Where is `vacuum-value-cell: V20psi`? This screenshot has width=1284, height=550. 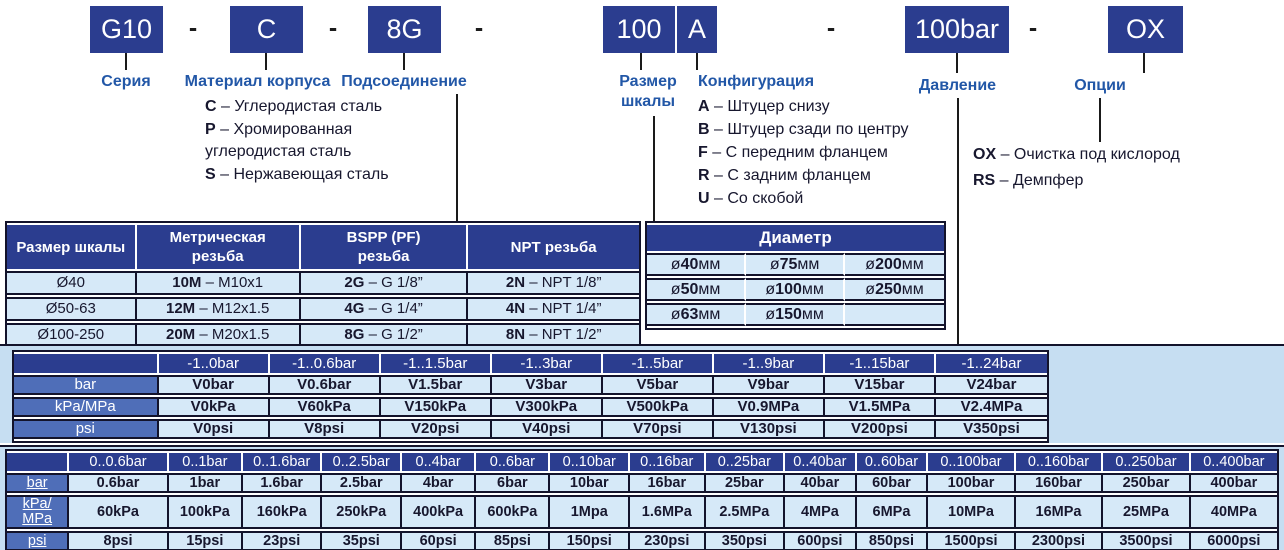
vacuum-value-cell: V20psi is located at coordinates (436, 429).